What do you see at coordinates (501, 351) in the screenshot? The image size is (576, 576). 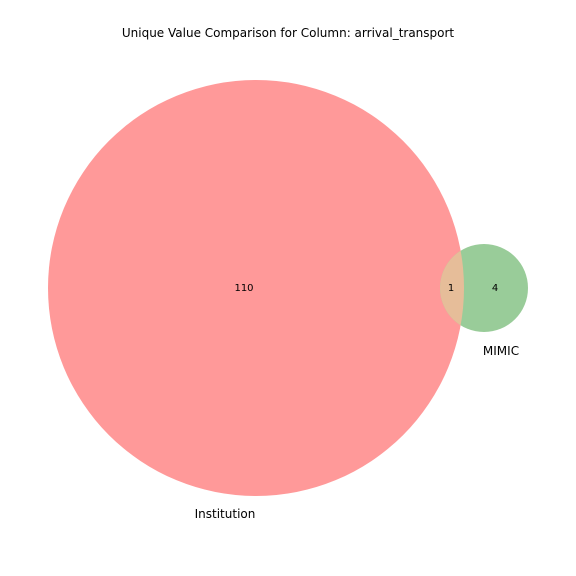 I see `mimic-label: MIMIC` at bounding box center [501, 351].